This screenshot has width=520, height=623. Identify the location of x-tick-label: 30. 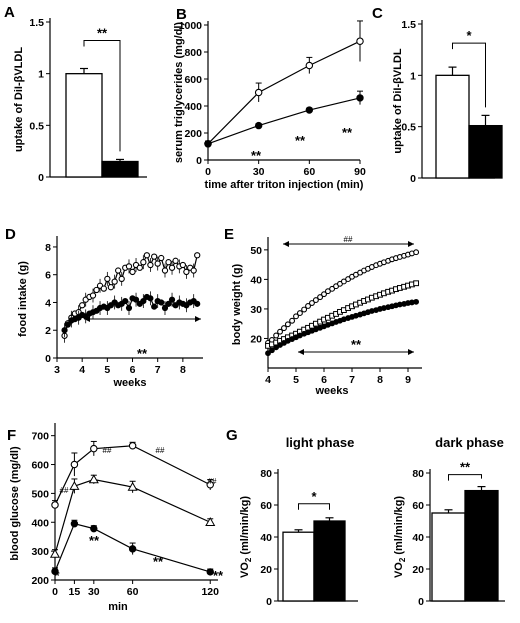
(94, 592).